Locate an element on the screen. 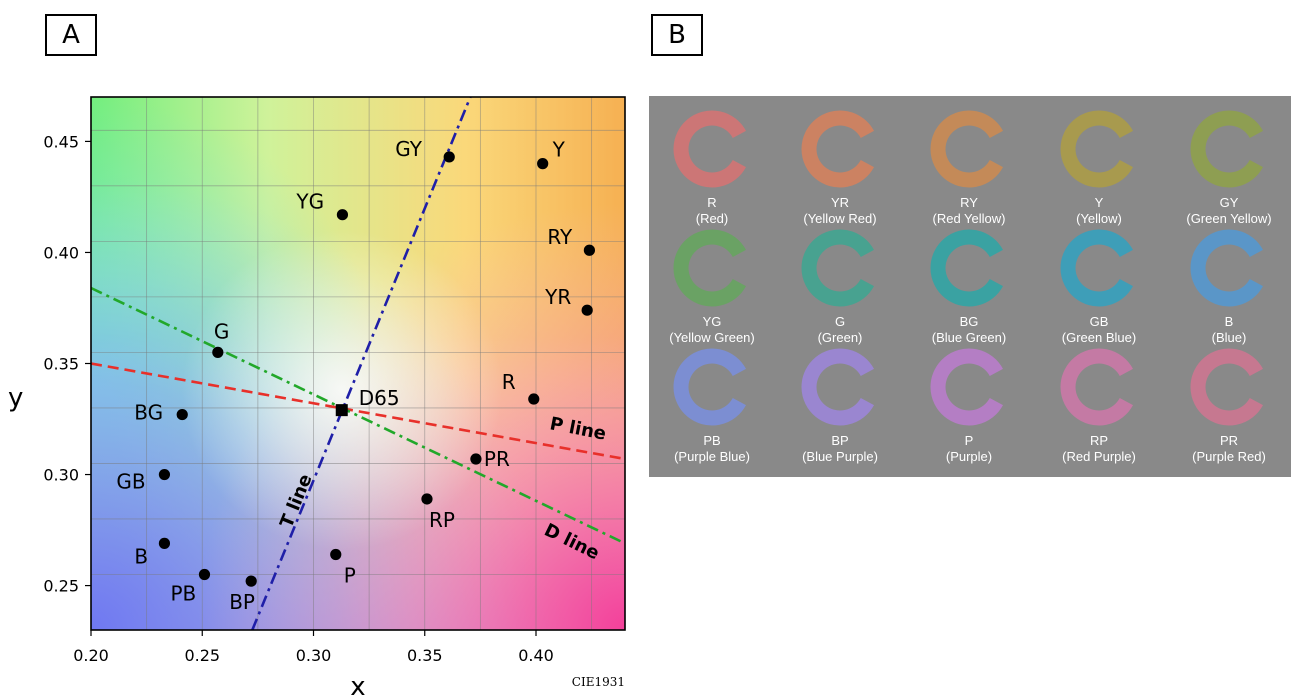  point-label: RP is located at coordinates (442, 520).